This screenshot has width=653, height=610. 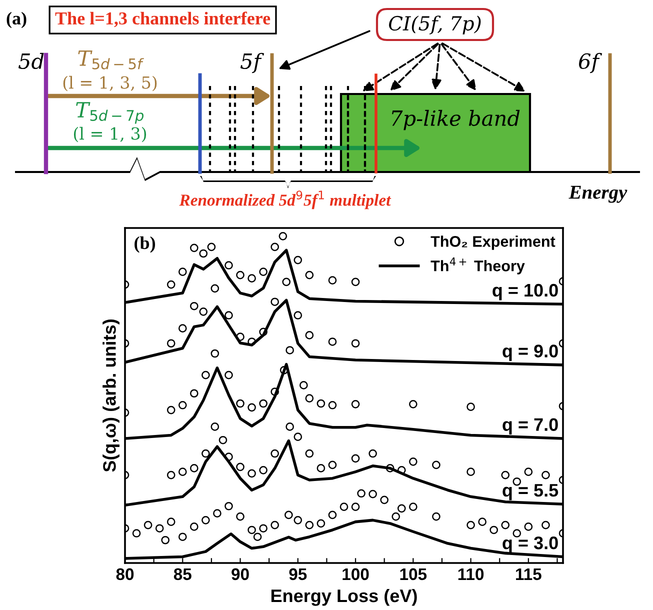 What do you see at coordinates (529, 574) in the screenshot?
I see `x-tick-label: 115` at bounding box center [529, 574].